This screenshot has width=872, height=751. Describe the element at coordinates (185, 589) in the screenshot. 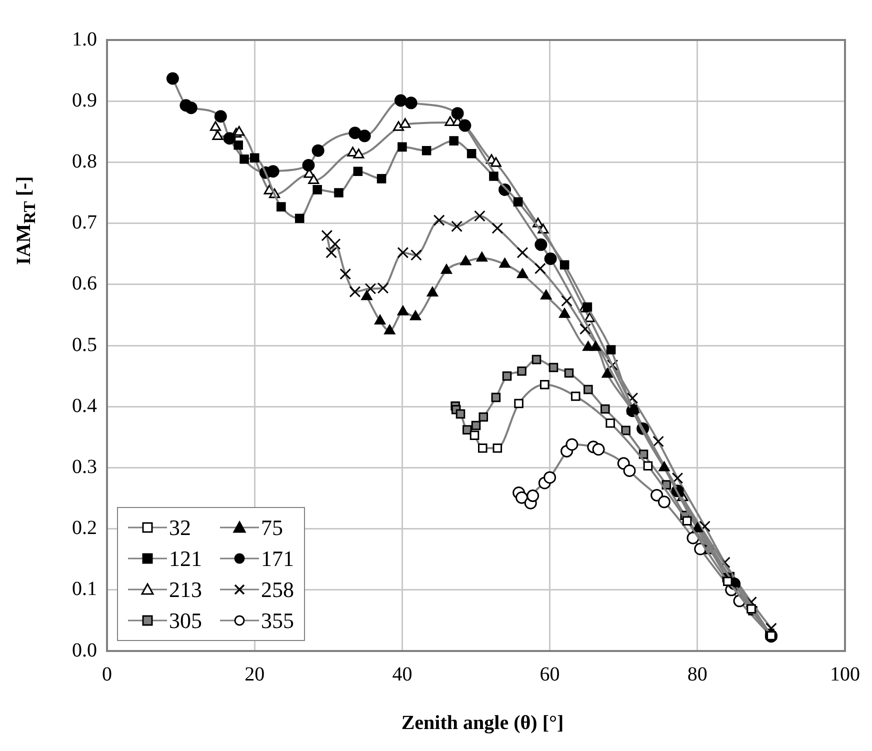

I see `legend-label: 213` at that location.